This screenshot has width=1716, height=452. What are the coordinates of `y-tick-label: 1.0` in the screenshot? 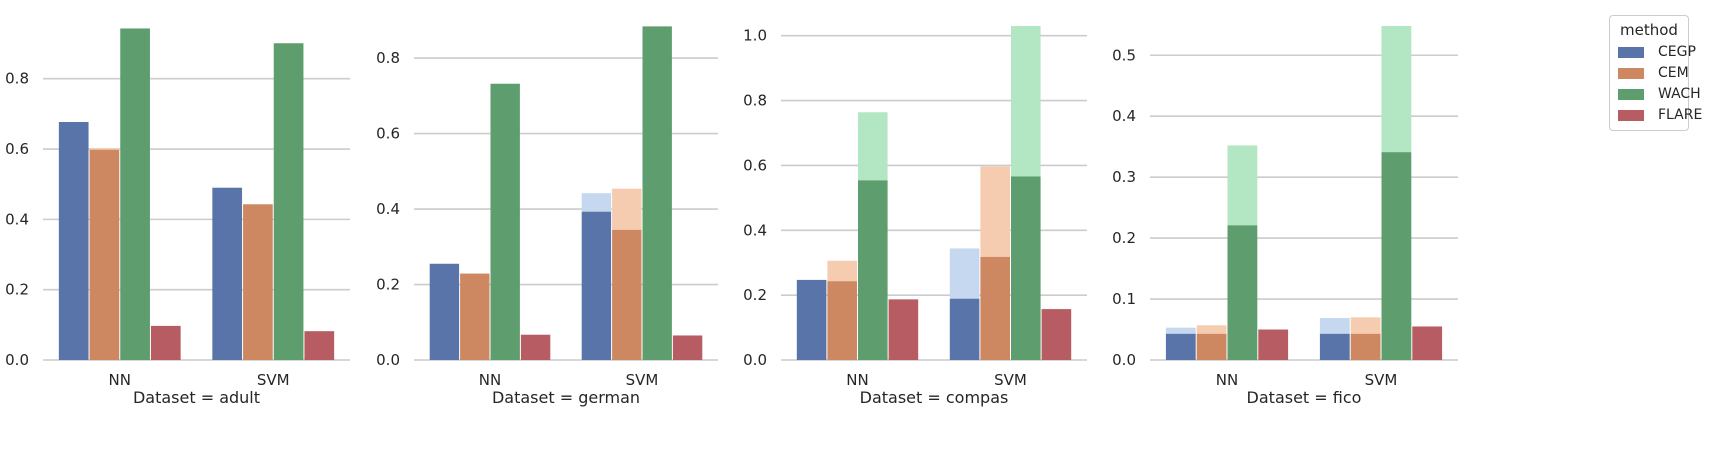 It's located at (755, 36).